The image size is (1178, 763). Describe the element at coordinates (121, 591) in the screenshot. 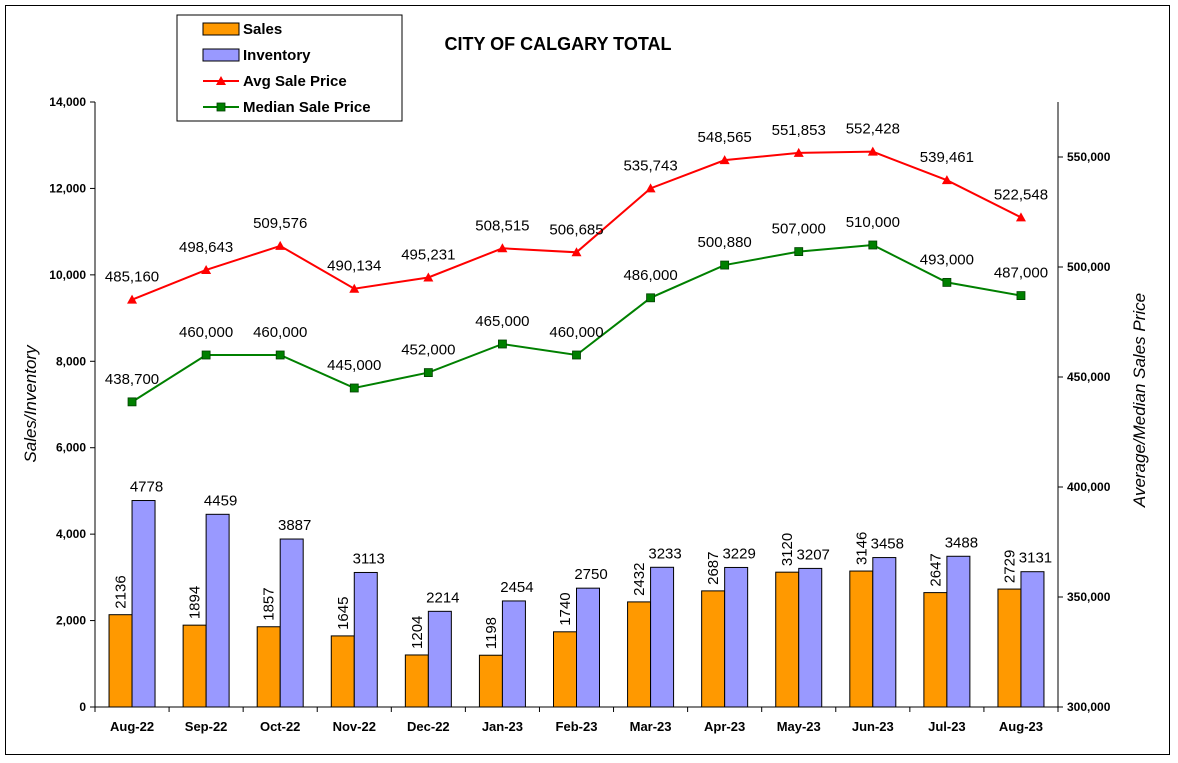

I see `bar-data-label: 2136` at that location.